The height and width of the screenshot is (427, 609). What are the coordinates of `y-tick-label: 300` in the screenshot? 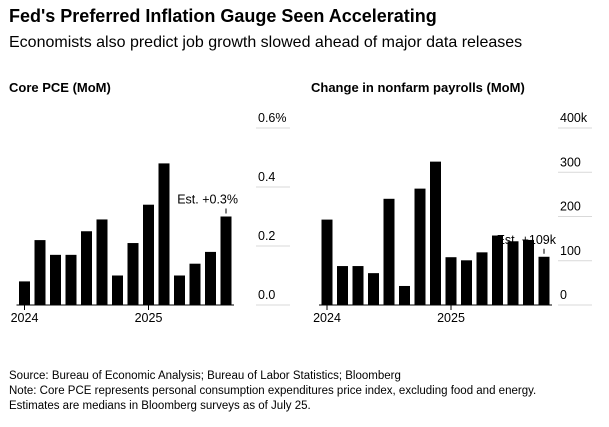 It's located at (570, 162).